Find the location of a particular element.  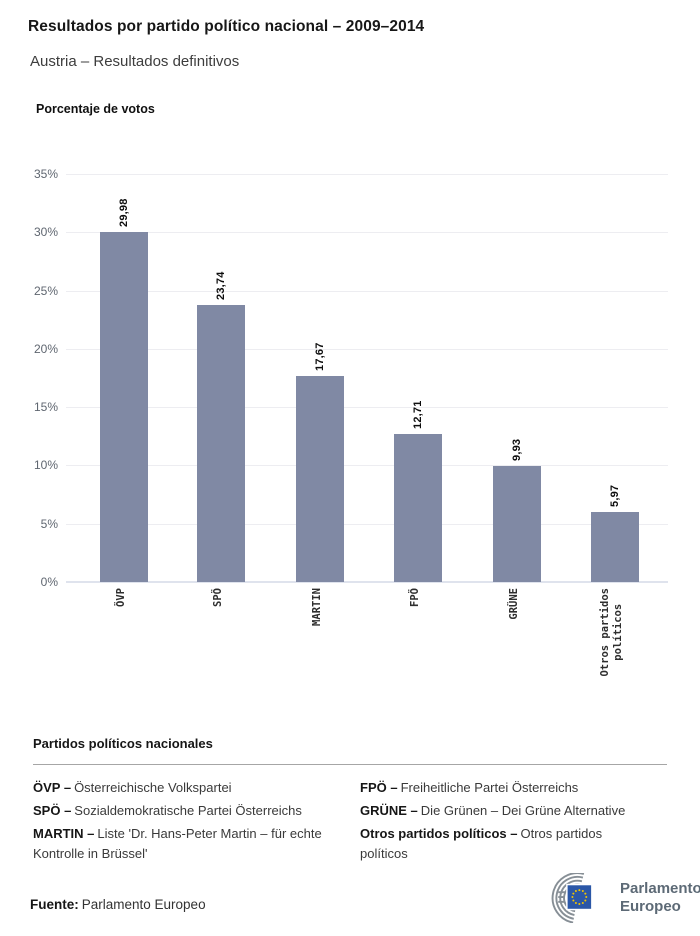

legend-term: MARTIN – is located at coordinates (64, 833).